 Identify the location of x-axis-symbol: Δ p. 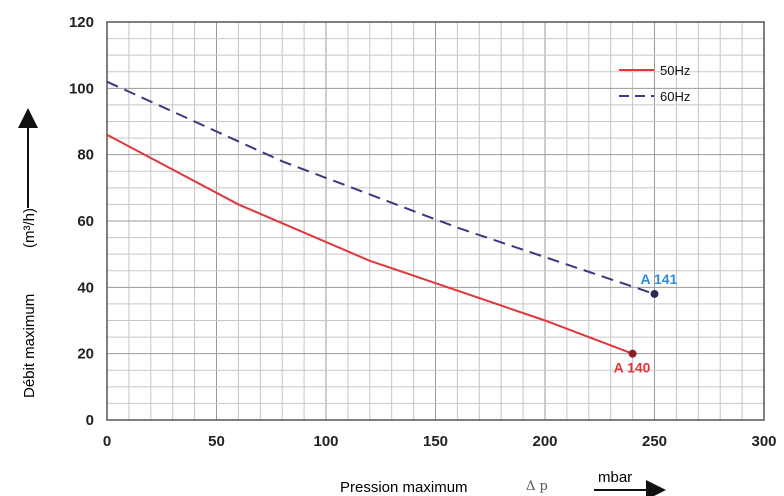
(537, 486).